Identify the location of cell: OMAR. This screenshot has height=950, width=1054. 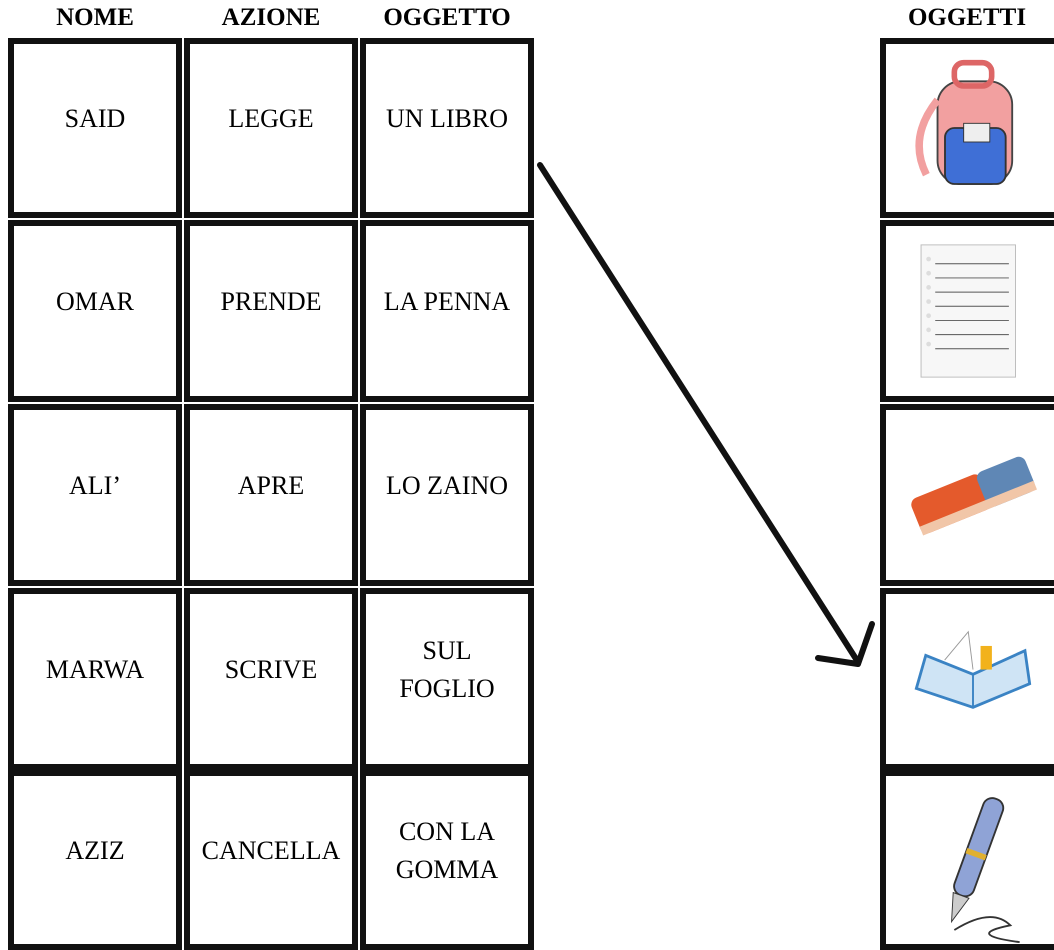
(95, 311).